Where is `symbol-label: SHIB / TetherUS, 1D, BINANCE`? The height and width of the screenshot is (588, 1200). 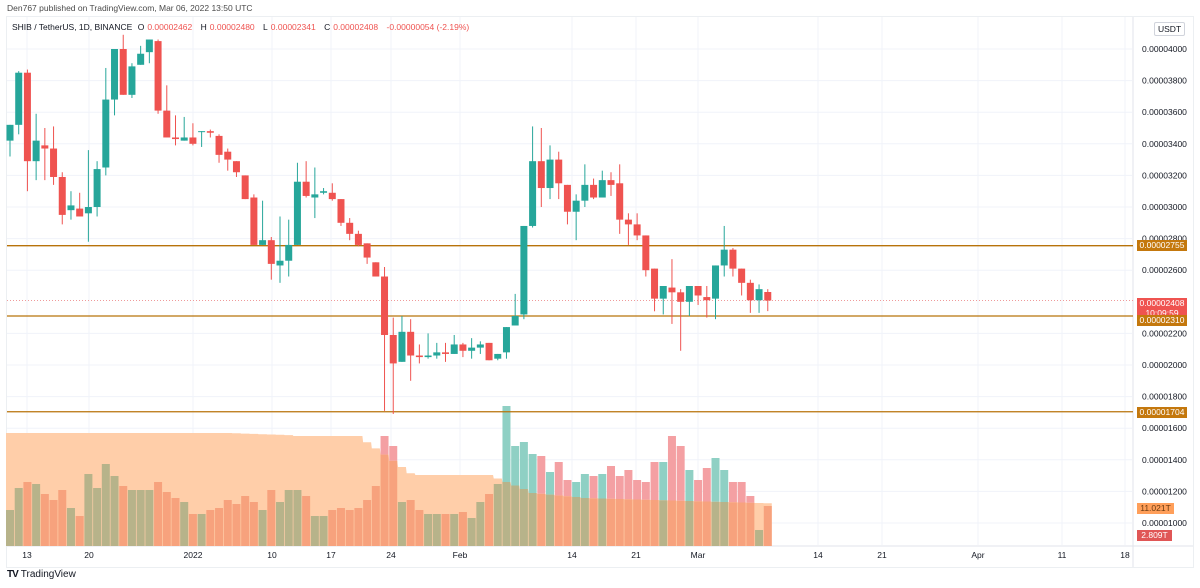 symbol-label: SHIB / TetherUS, 1D, BINANCE is located at coordinates (72, 27).